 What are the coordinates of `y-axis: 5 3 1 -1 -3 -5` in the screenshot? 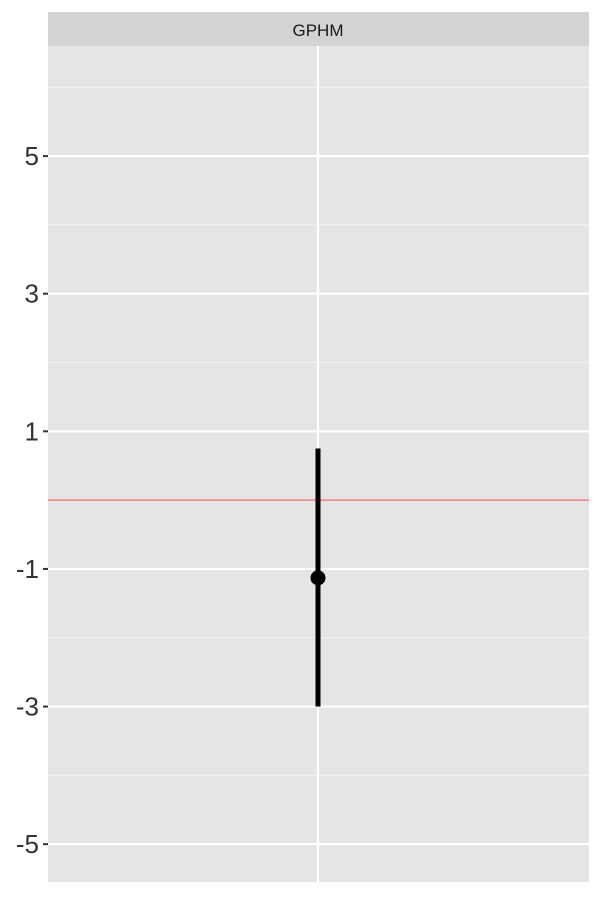 It's located at (32, 500).